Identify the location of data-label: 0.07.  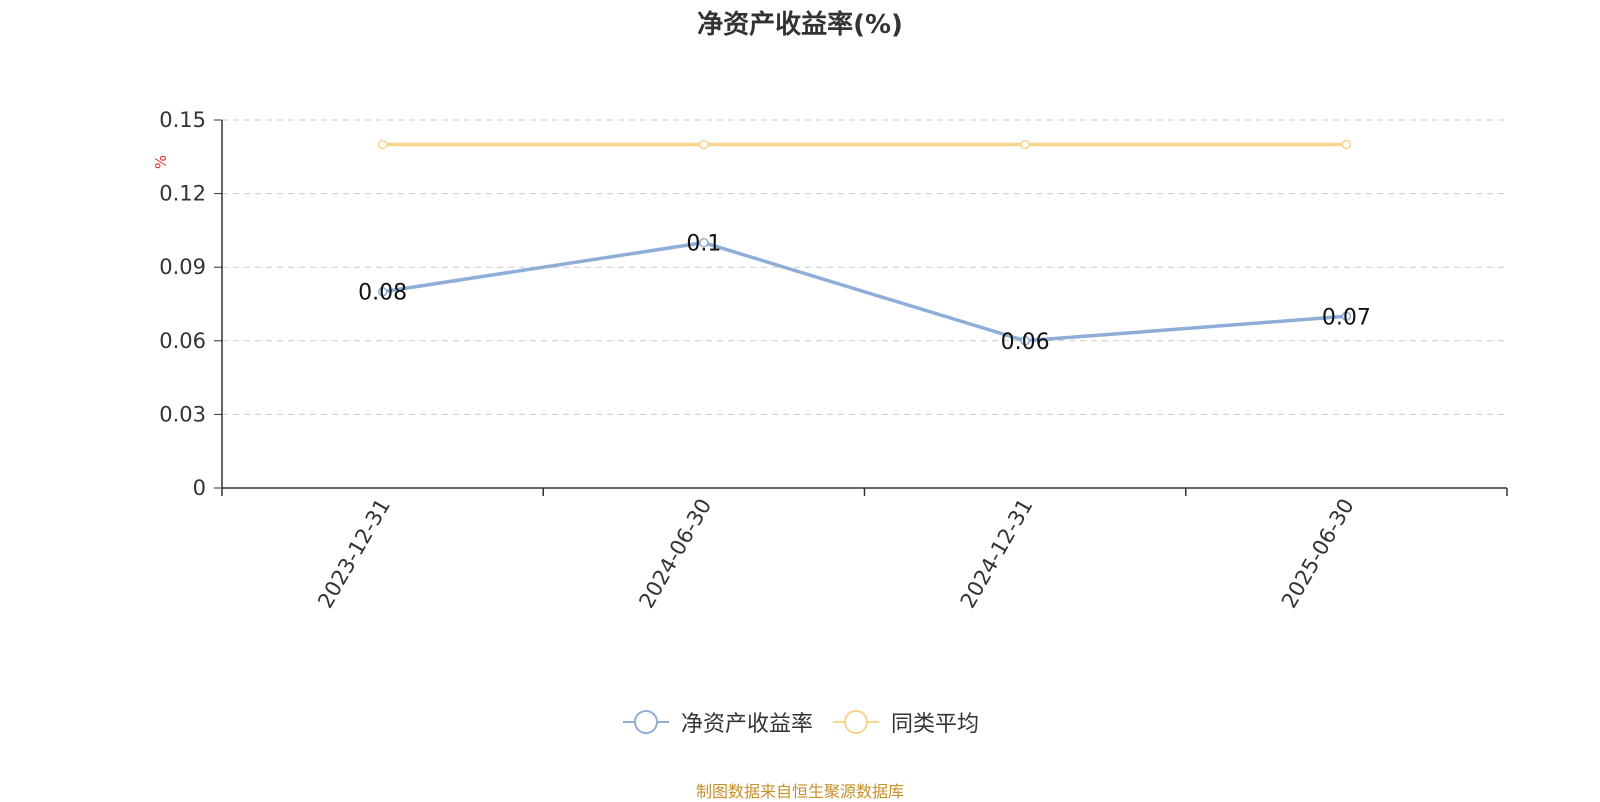
(1346, 317).